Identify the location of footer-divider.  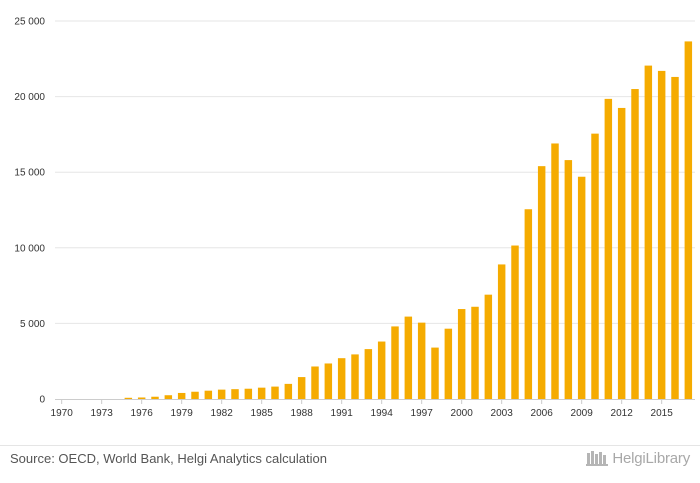
(350, 445).